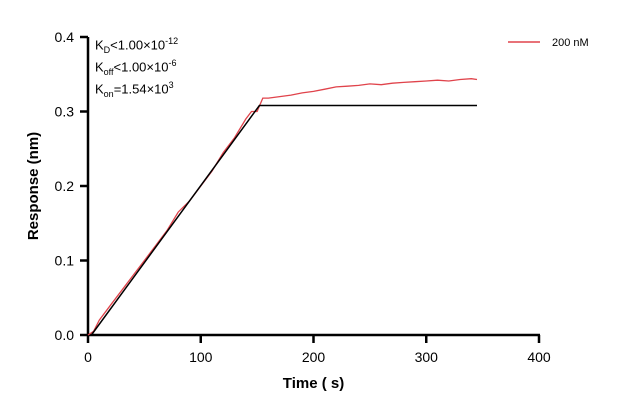 The image size is (622, 412). What do you see at coordinates (65, 186) in the screenshot?
I see `y-tick-label: 0.2` at bounding box center [65, 186].